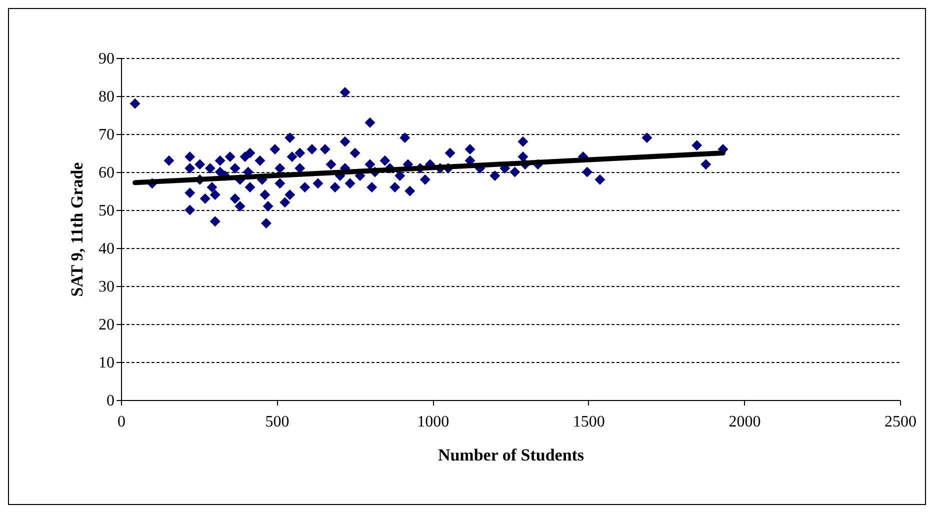 The image size is (936, 513). I want to click on x-tick-label: 2500, so click(900, 422).